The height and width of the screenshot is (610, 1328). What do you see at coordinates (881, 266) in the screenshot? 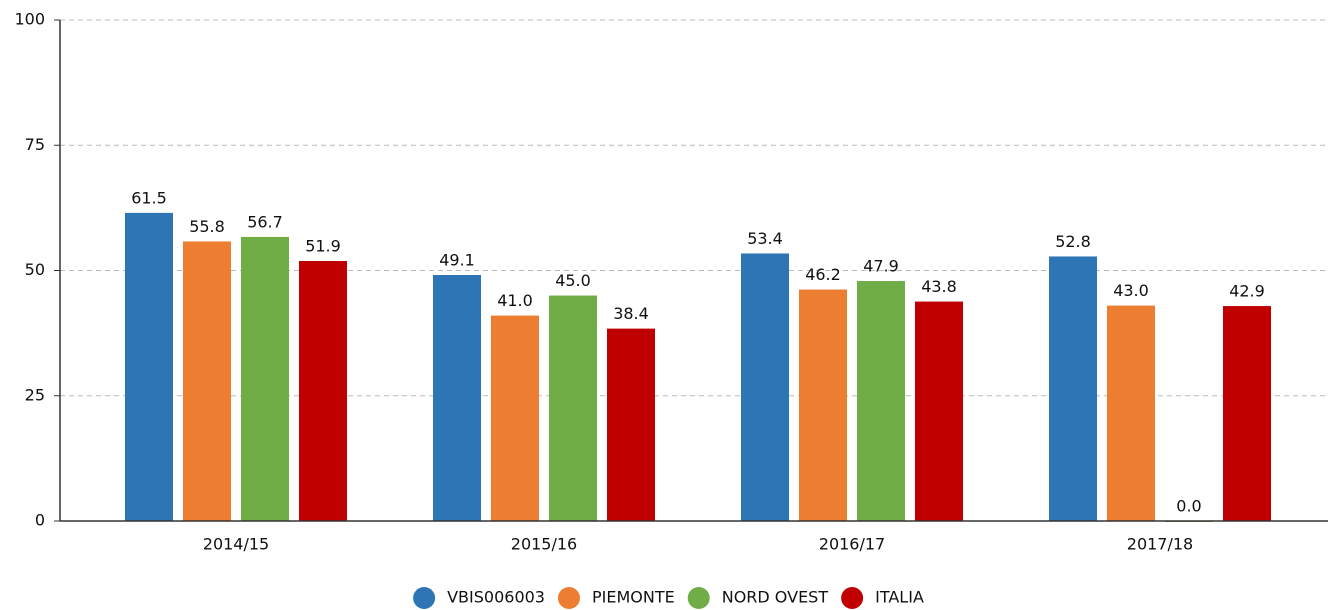
I see `data-label: 47.9` at bounding box center [881, 266].